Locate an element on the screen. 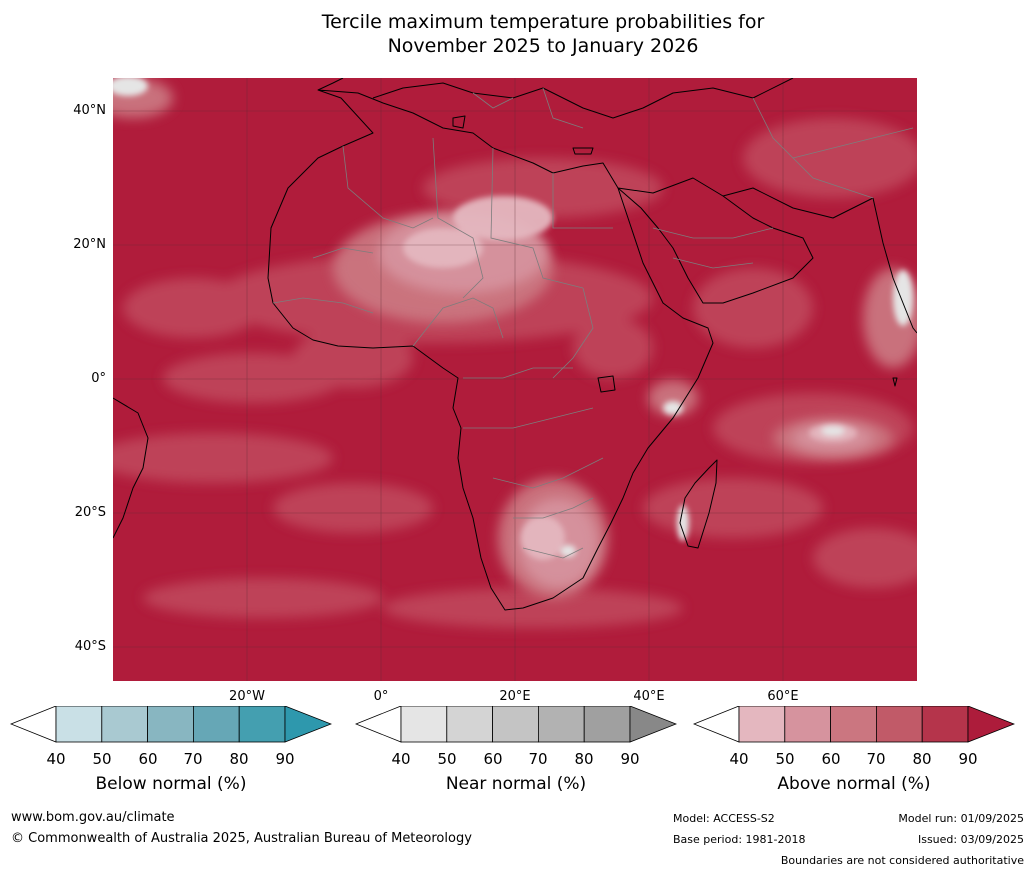 This screenshot has width=1035, height=873. colorbar-near-swatches is located at coordinates (516, 724).